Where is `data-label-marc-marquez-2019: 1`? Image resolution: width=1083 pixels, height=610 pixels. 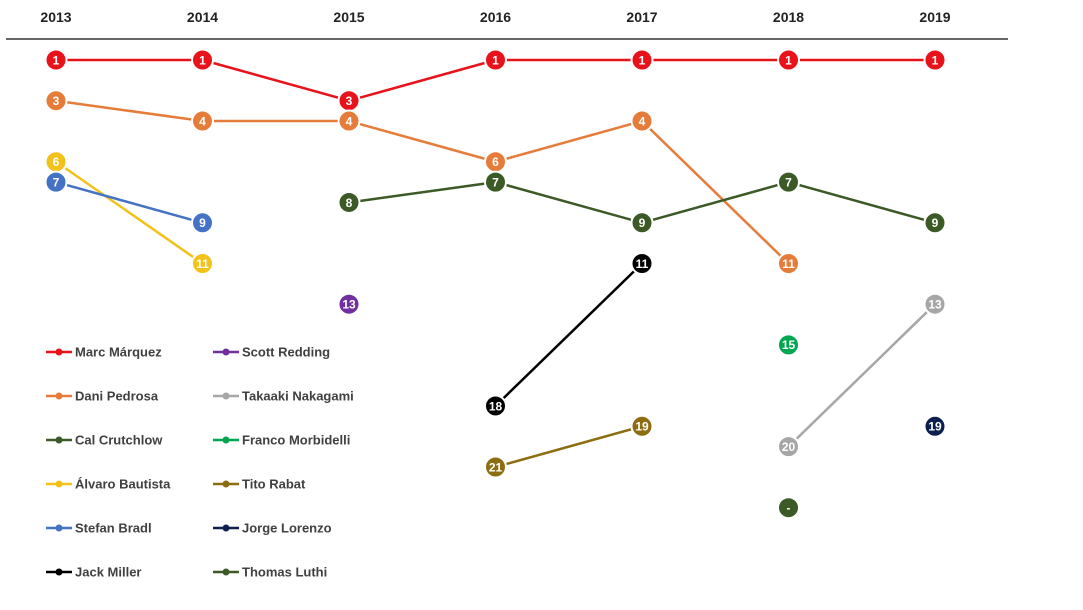 data-label-marc-marquez-2019: 1 is located at coordinates (935, 60).